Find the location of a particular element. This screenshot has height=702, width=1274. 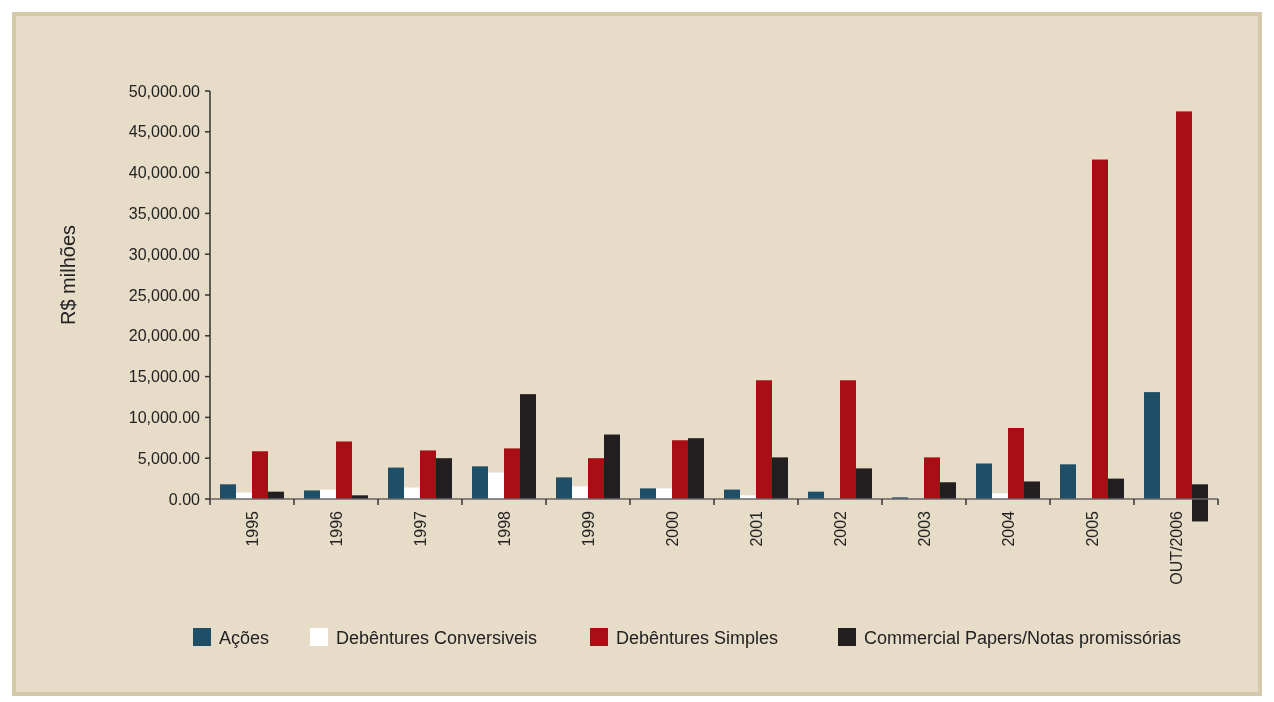

y-tick-label: 30,000.00 is located at coordinates (164, 254).